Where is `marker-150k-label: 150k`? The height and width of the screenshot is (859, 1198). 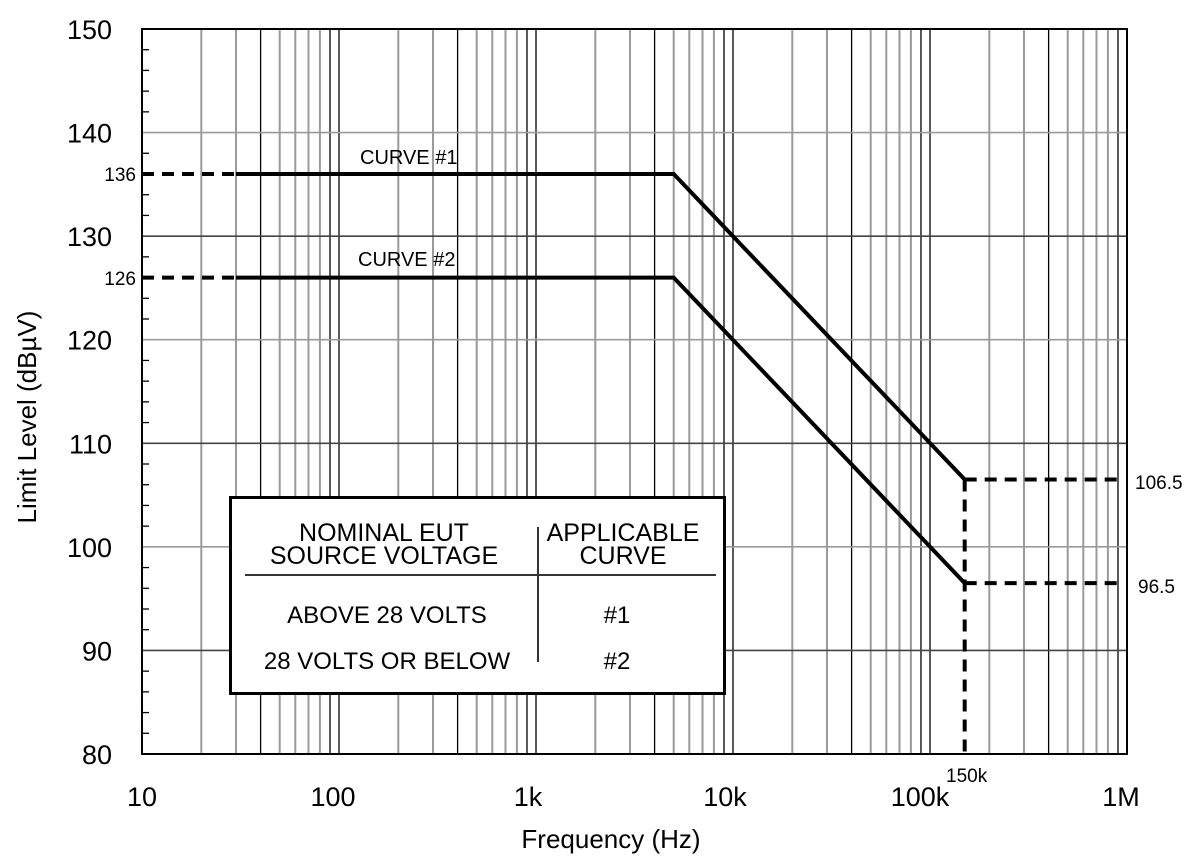 marker-150k-label: 150k is located at coordinates (967, 776).